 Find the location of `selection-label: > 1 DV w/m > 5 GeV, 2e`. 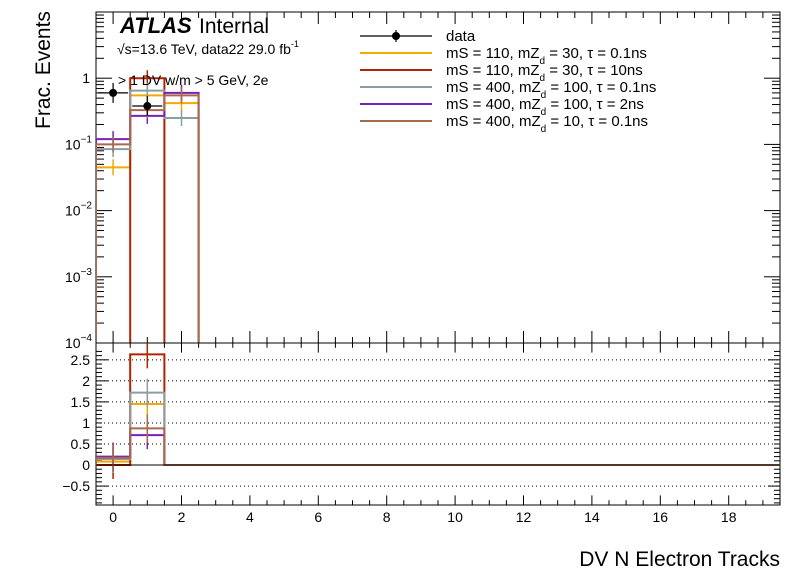

selection-label: > 1 DV w/m > 5 GeV, 2e is located at coordinates (193, 80).